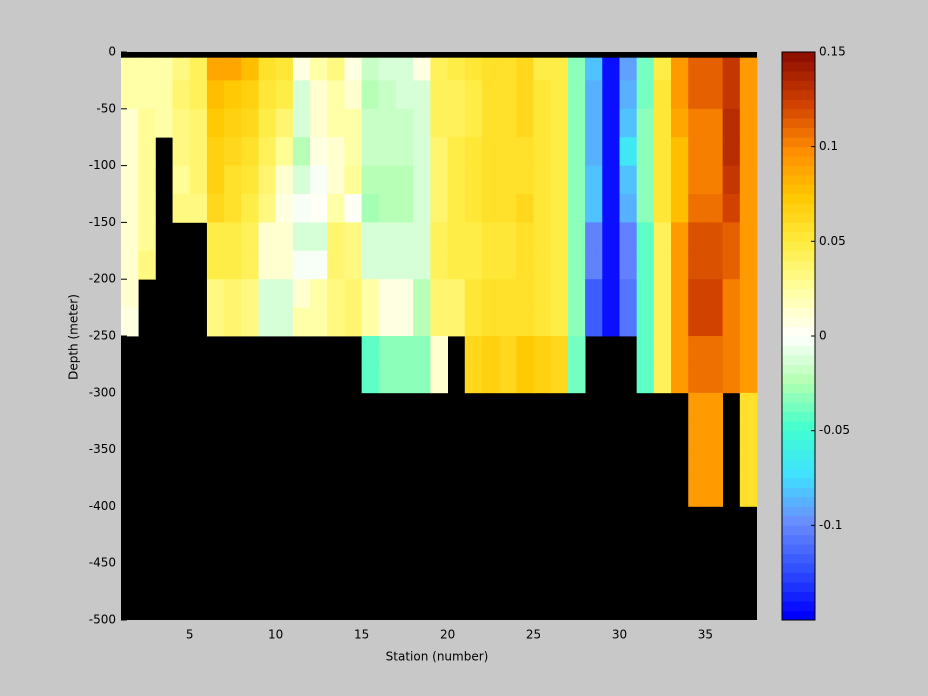  What do you see at coordinates (832, 52) in the screenshot?
I see `colorbar-tick-label: 0.15` at bounding box center [832, 52].